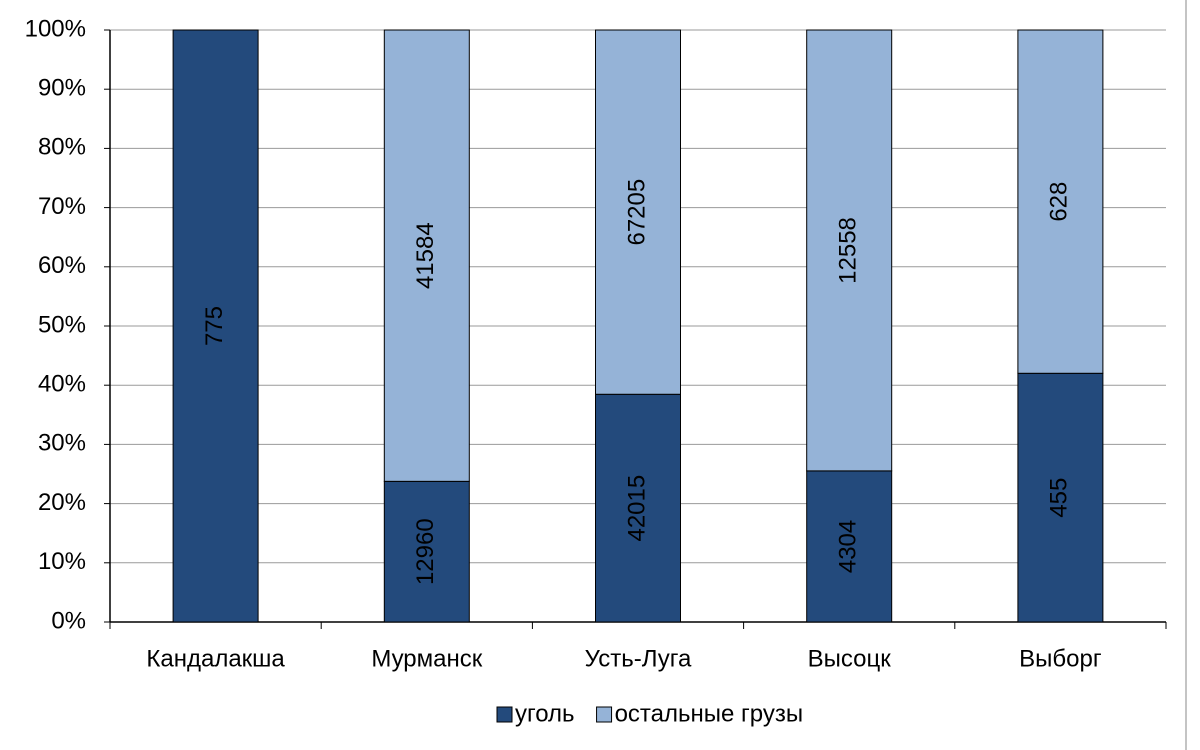 This screenshot has width=1200, height=750. What do you see at coordinates (545, 713) in the screenshot?
I see `legend-label: уголь` at bounding box center [545, 713].